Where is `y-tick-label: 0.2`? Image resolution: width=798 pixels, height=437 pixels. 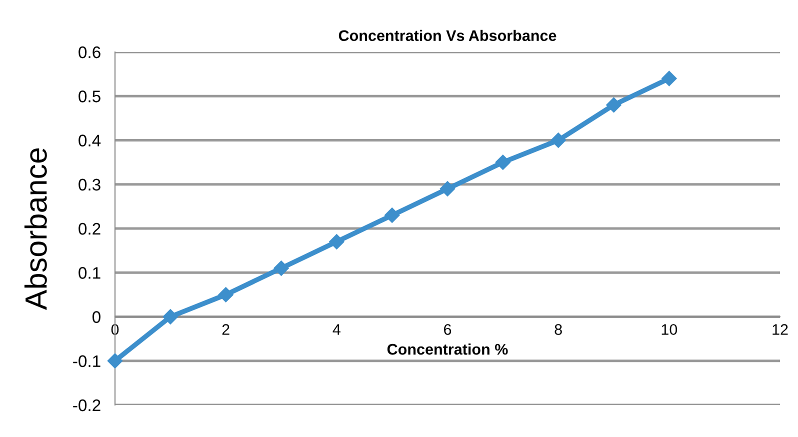
y-tick-label: 0.2 is located at coordinates (89, 228).